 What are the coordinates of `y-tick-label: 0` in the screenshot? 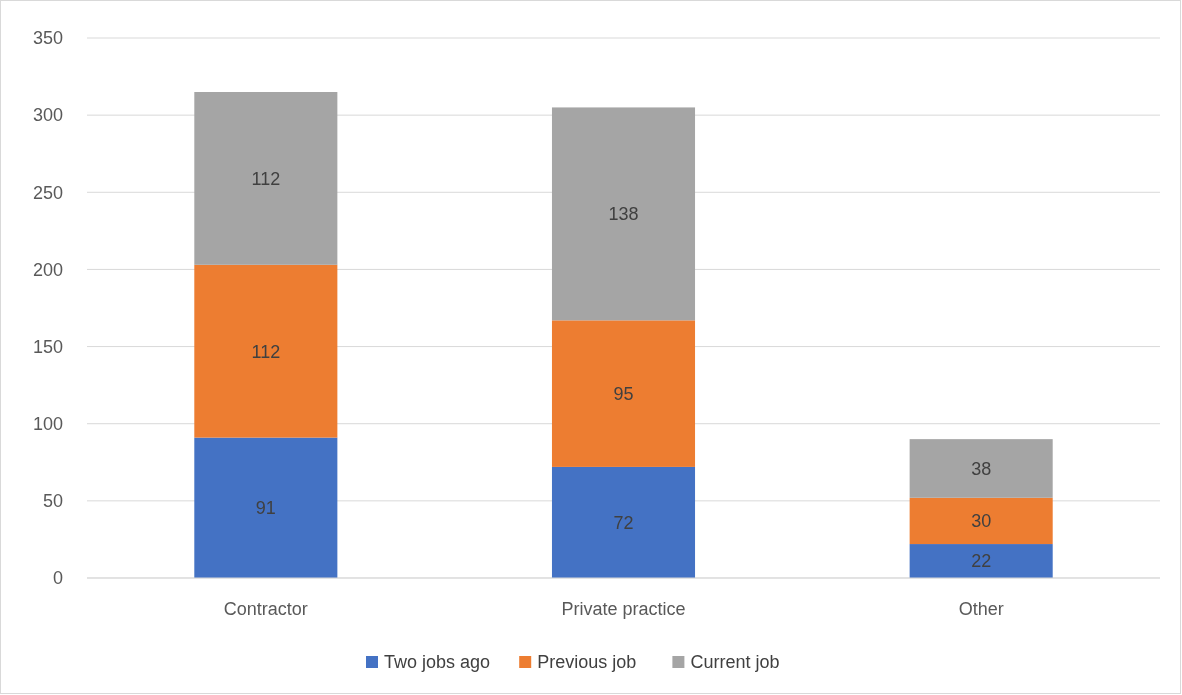 It's located at (57, 578).